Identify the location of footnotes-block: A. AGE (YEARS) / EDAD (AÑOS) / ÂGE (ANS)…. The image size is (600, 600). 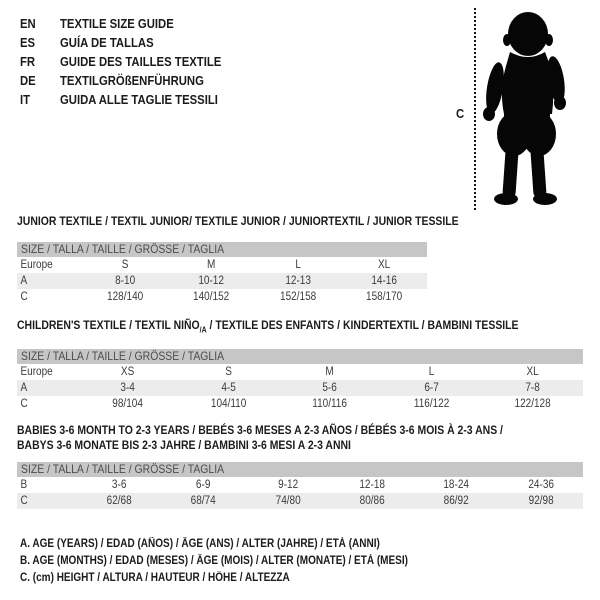
(243, 561).